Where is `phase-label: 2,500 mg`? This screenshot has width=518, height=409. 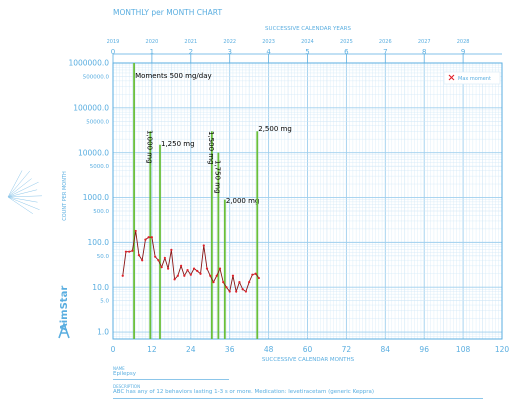 phase-label: 2,500 mg is located at coordinates (275, 129).